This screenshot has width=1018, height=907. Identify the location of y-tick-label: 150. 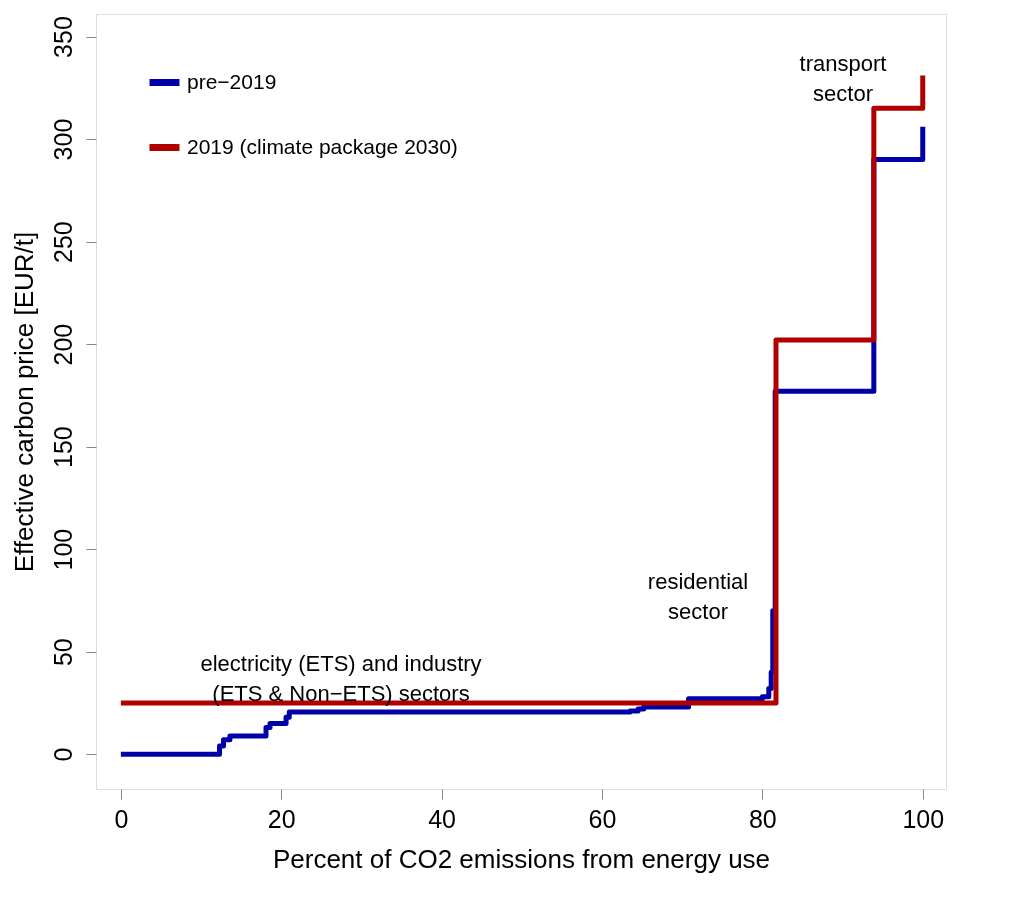
(62, 447).